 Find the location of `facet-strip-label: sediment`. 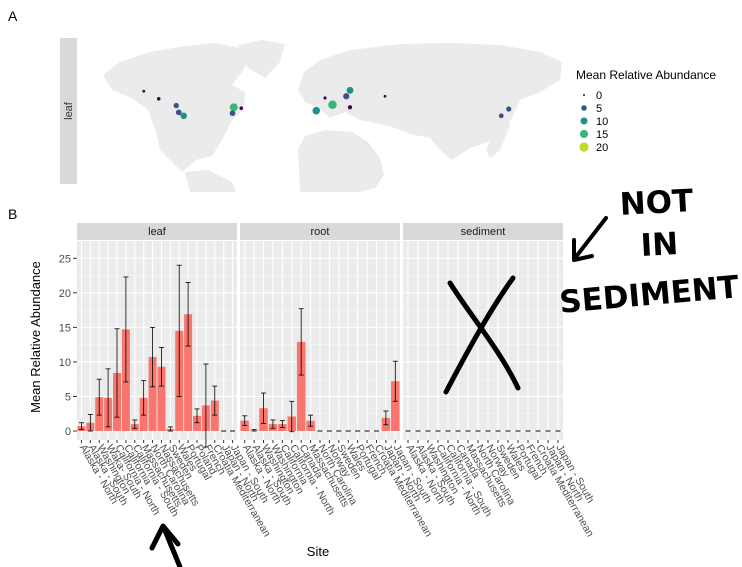

facet-strip-label: sediment is located at coordinates (483, 232).